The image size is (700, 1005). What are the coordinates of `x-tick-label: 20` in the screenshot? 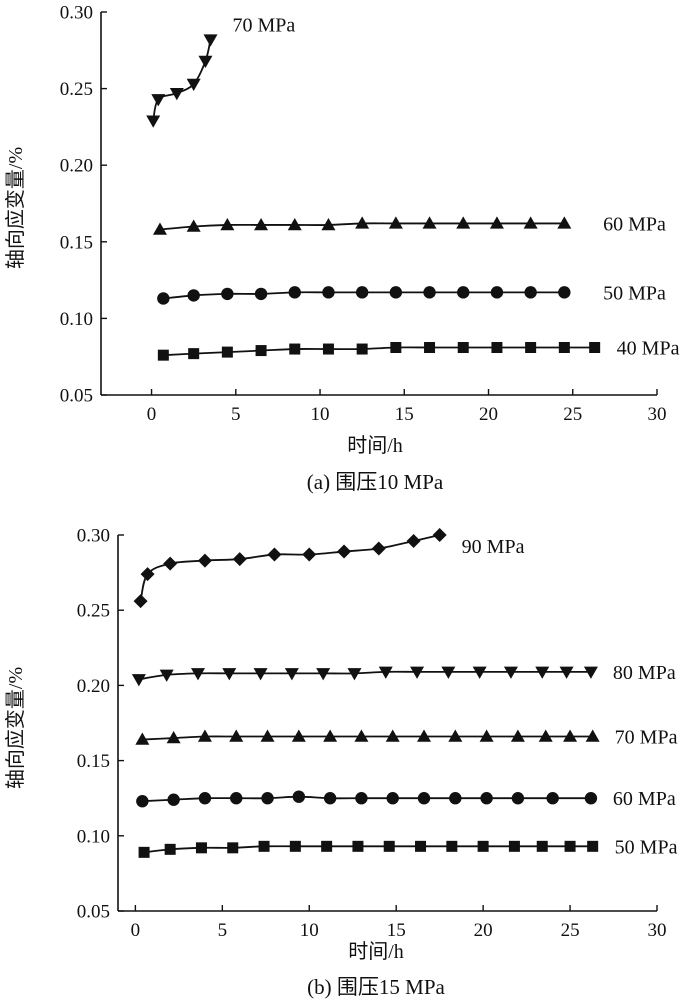 It's located at (488, 414).